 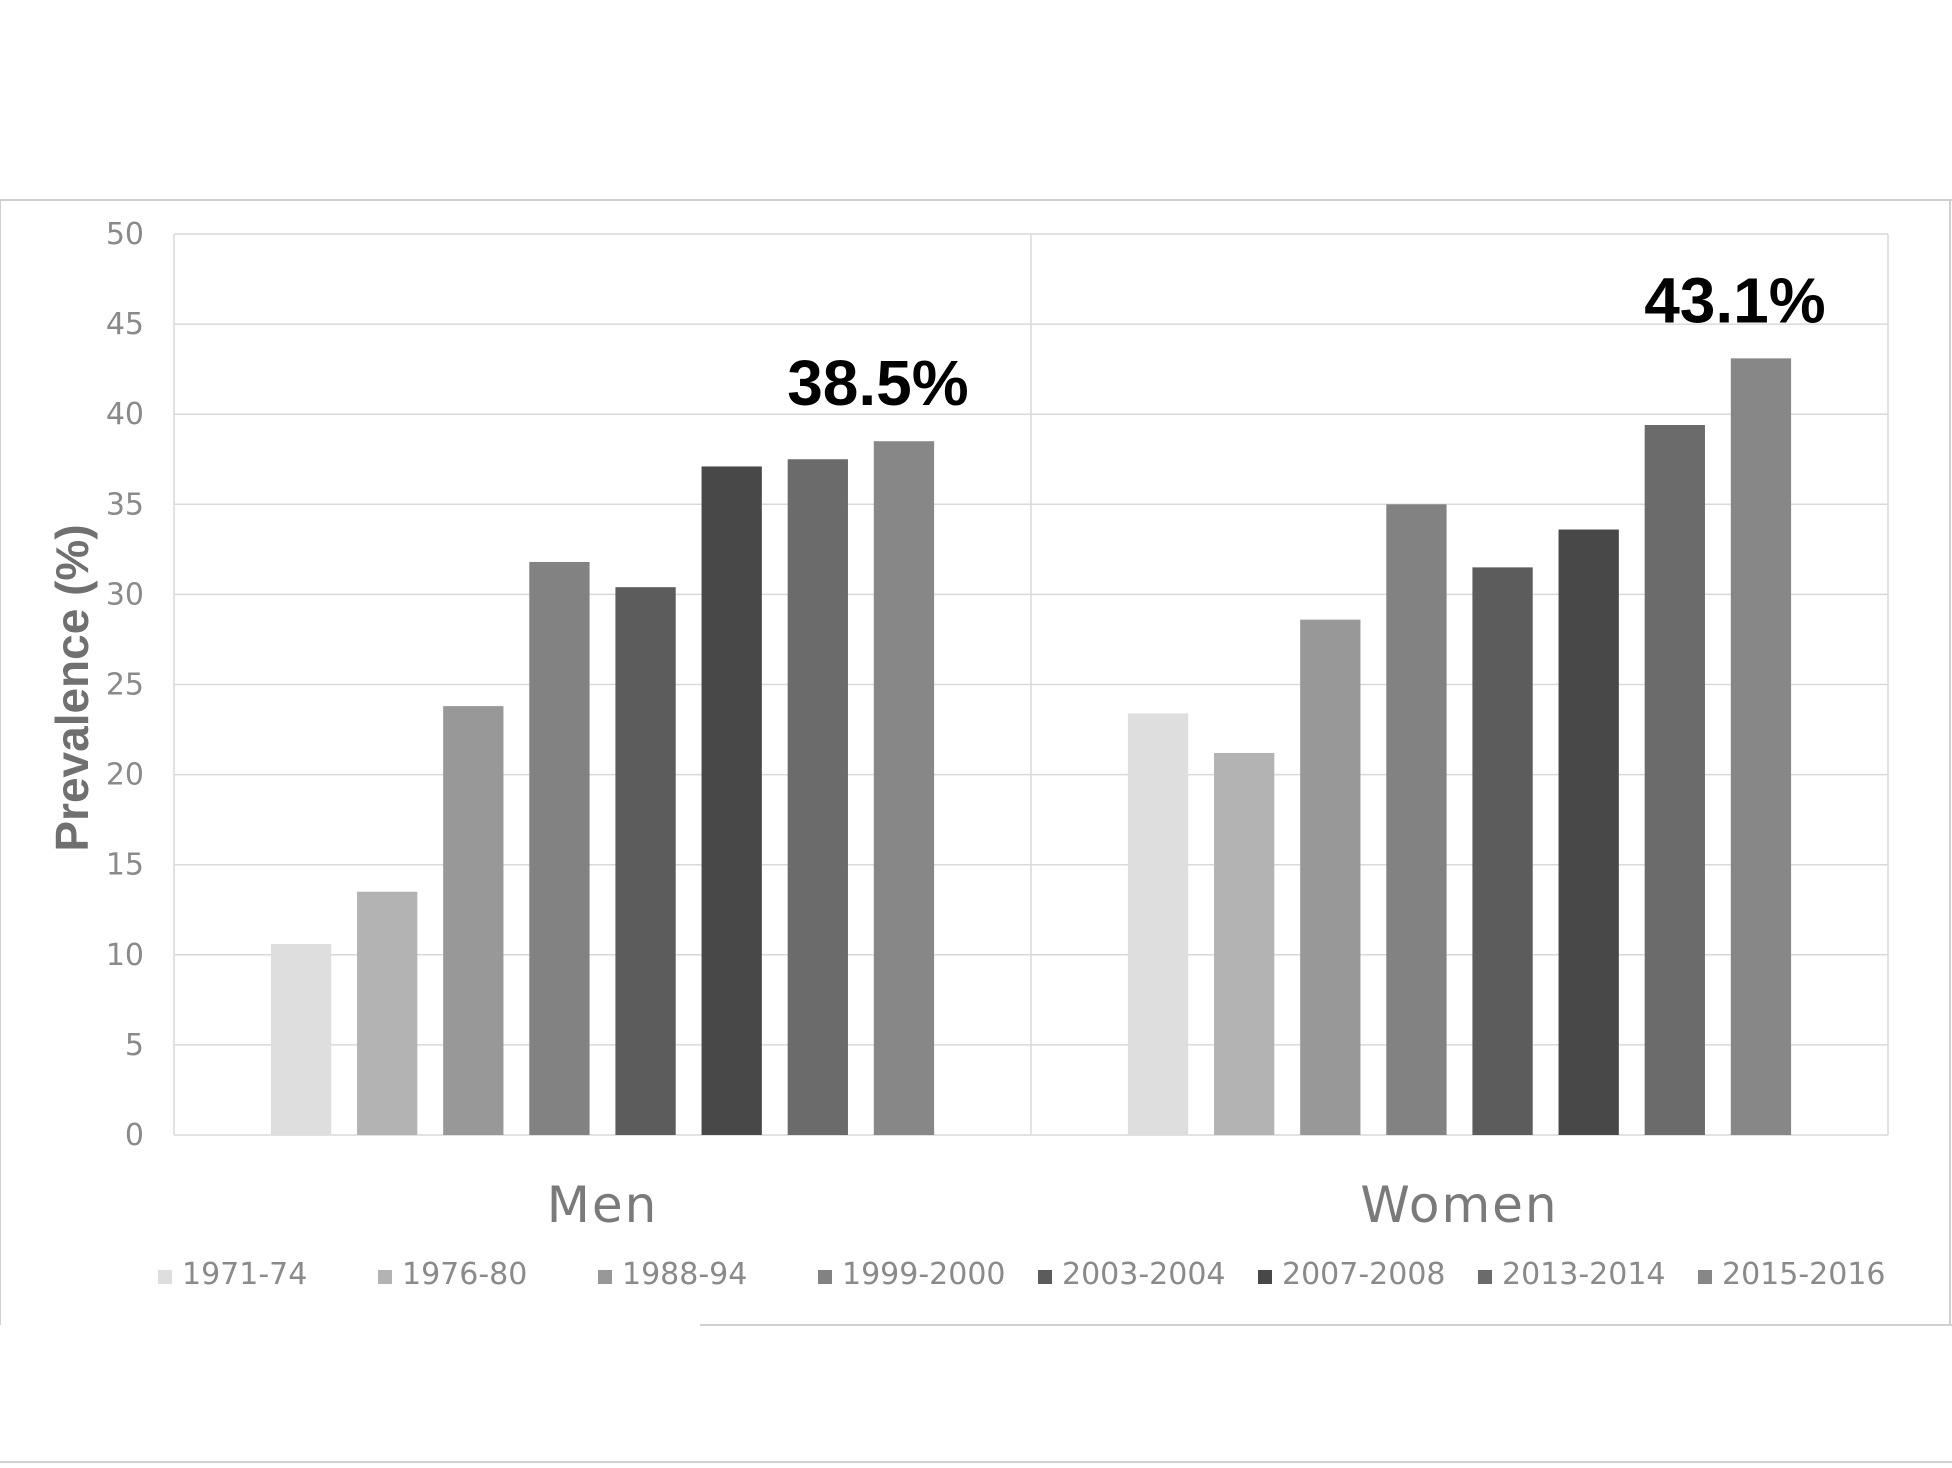 I want to click on y-tick-label: 30, so click(x=125, y=594).